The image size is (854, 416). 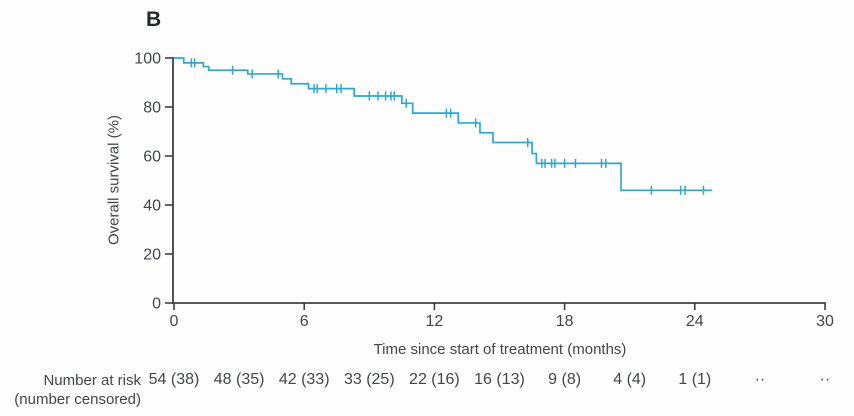 What do you see at coordinates (630, 379) in the screenshot?
I see `risk-value: 4 (4)` at bounding box center [630, 379].